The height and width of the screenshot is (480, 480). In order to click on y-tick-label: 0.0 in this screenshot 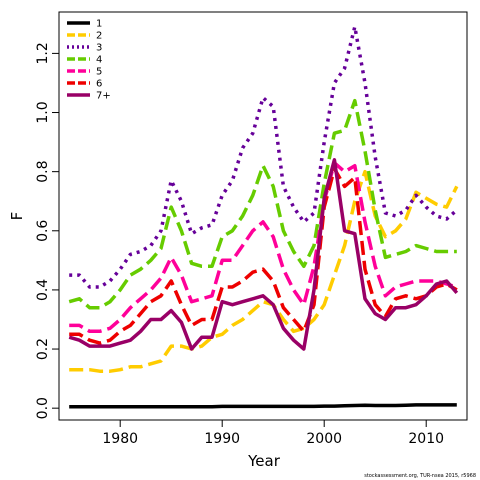, I will do `click(43, 408)`.